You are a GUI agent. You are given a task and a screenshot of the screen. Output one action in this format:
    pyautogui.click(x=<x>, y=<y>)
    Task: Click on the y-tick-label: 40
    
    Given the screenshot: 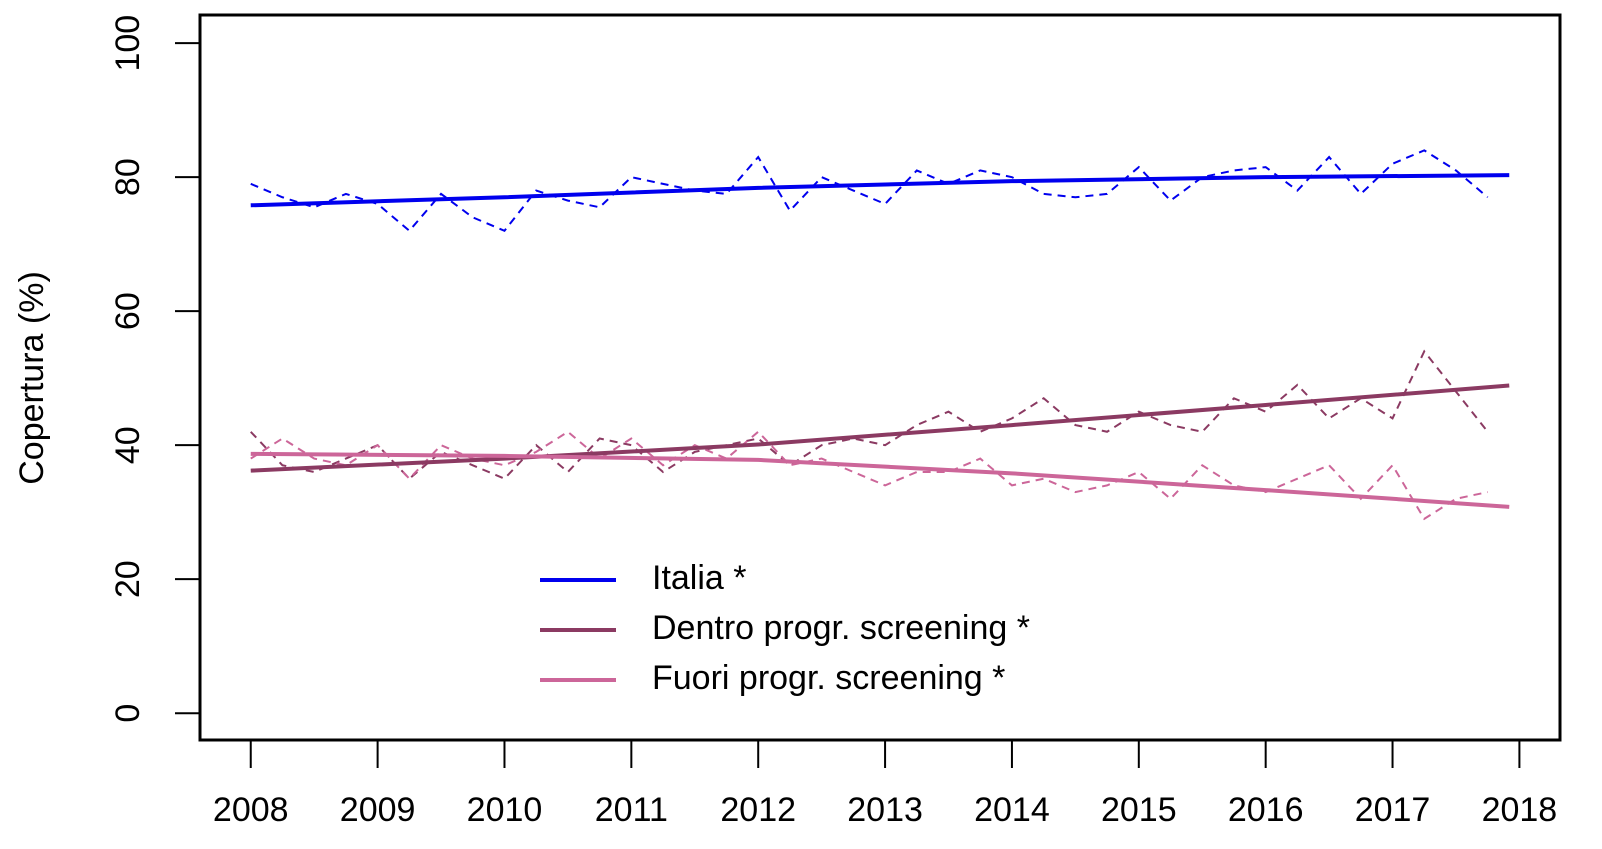 What is the action you would take?
    pyautogui.click(x=128, y=445)
    